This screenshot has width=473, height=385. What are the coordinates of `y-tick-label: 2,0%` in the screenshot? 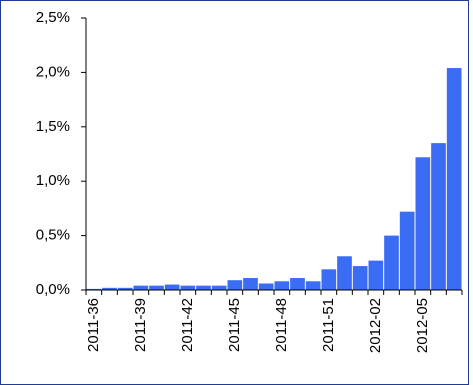 It's located at (53, 71).